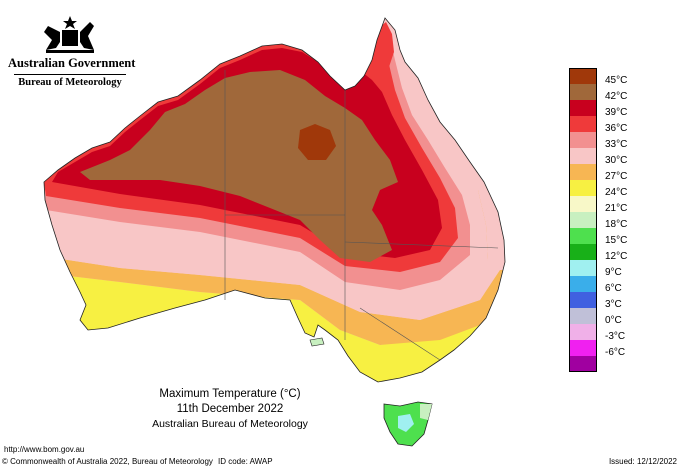  What do you see at coordinates (317, 342) in the screenshot?
I see `kangaroo-island` at bounding box center [317, 342].